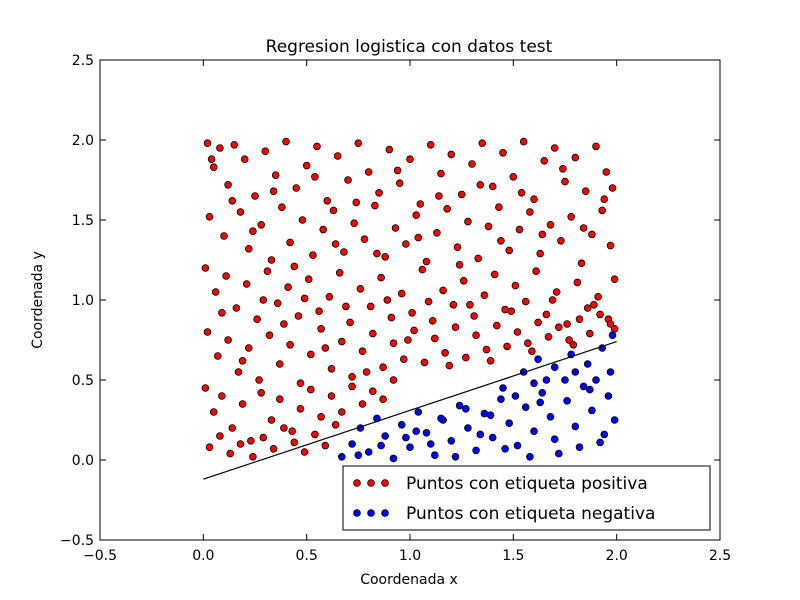 The height and width of the screenshot is (600, 800). Describe the element at coordinates (83, 221) in the screenshot. I see `y-tick-label-4: 1.5` at that location.